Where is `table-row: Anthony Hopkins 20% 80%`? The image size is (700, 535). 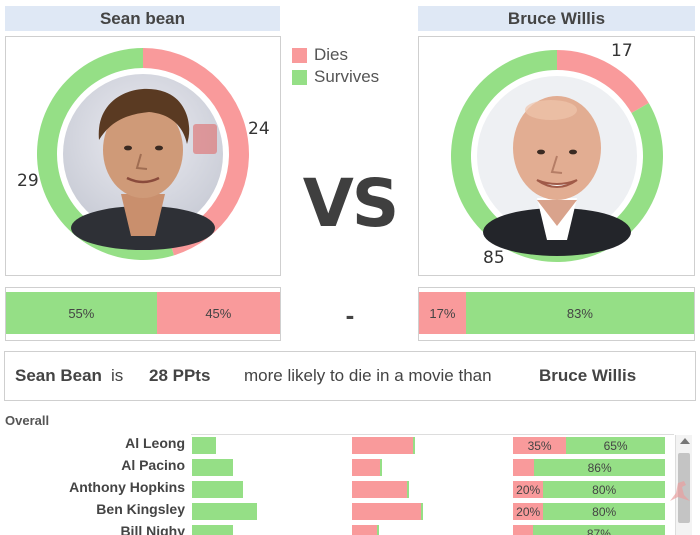 table-row: Anthony Hopkins 20% 80% is located at coordinates (350, 488).